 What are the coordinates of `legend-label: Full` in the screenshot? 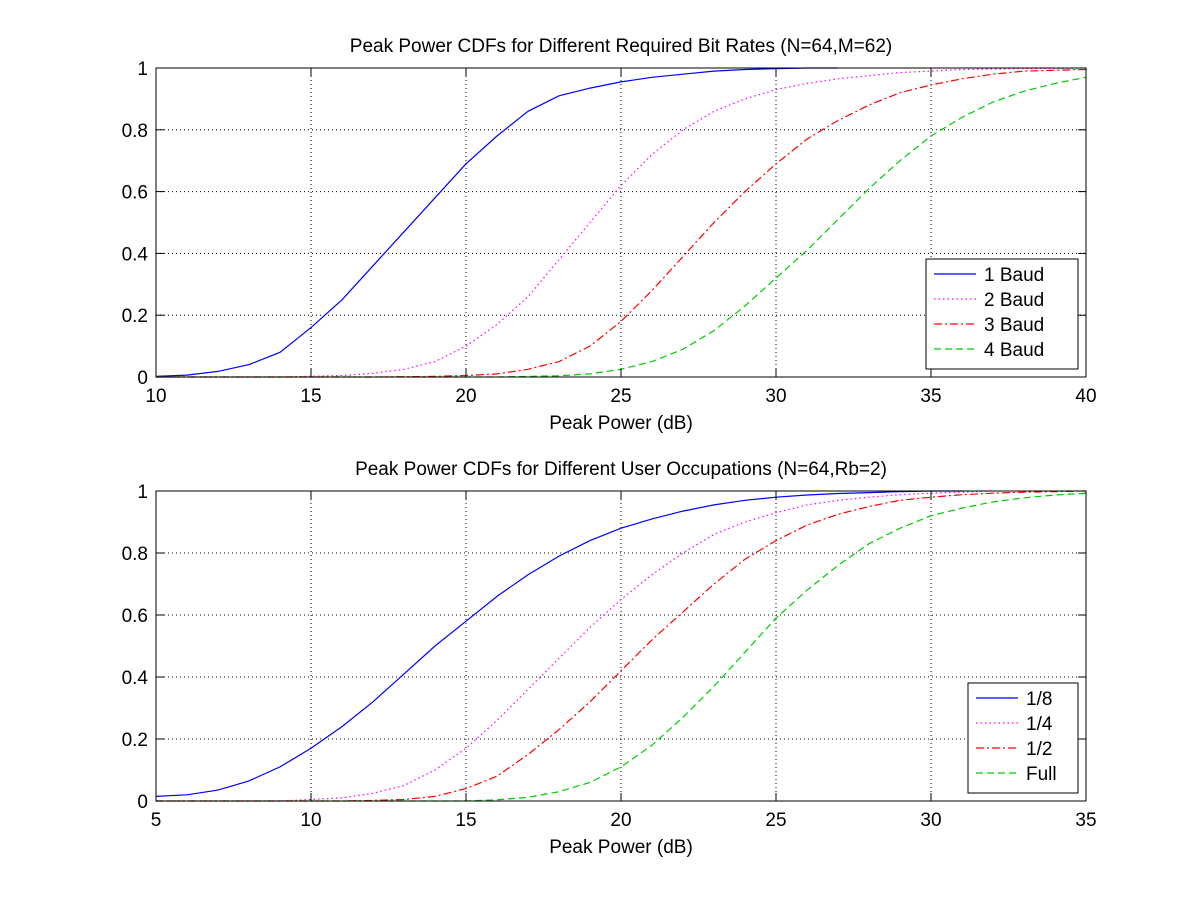 It's located at (1041, 774).